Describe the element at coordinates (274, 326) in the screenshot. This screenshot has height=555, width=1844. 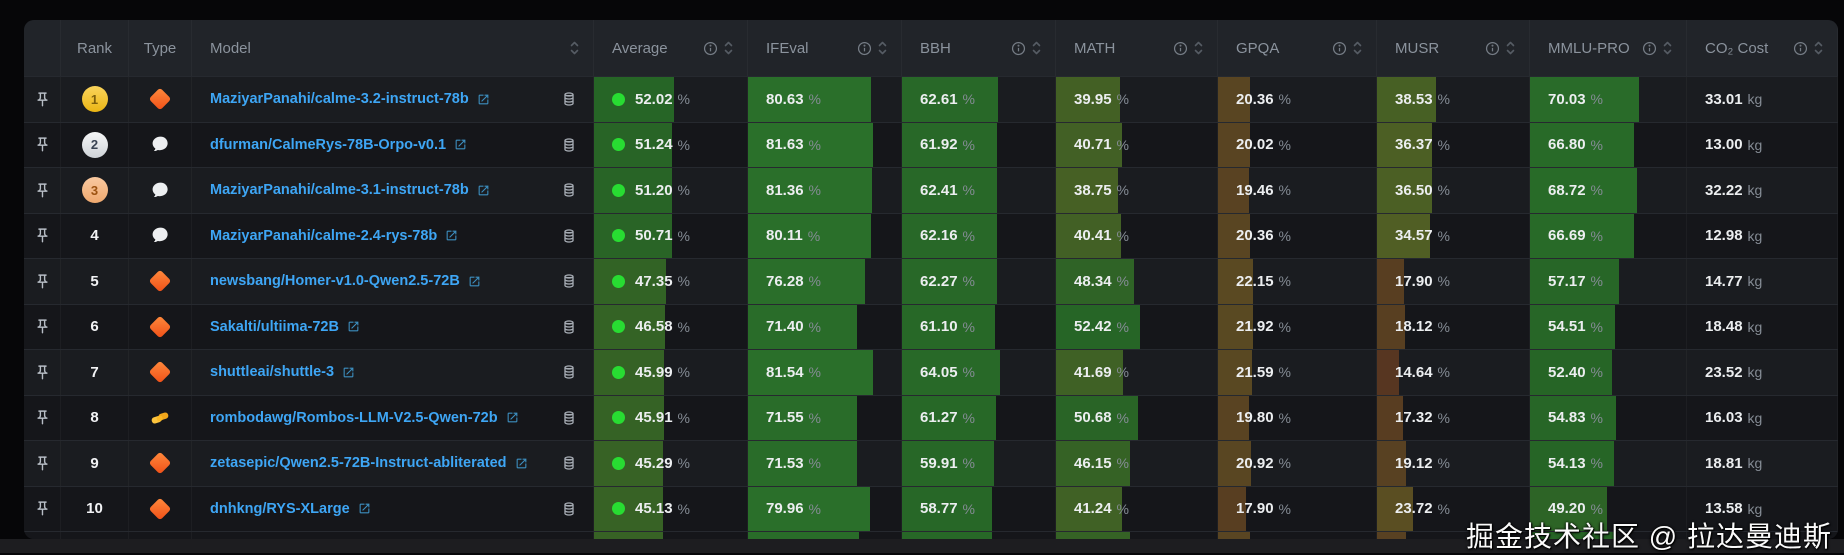
I see `model-link: Sakalti/ultiima-72B` at that location.